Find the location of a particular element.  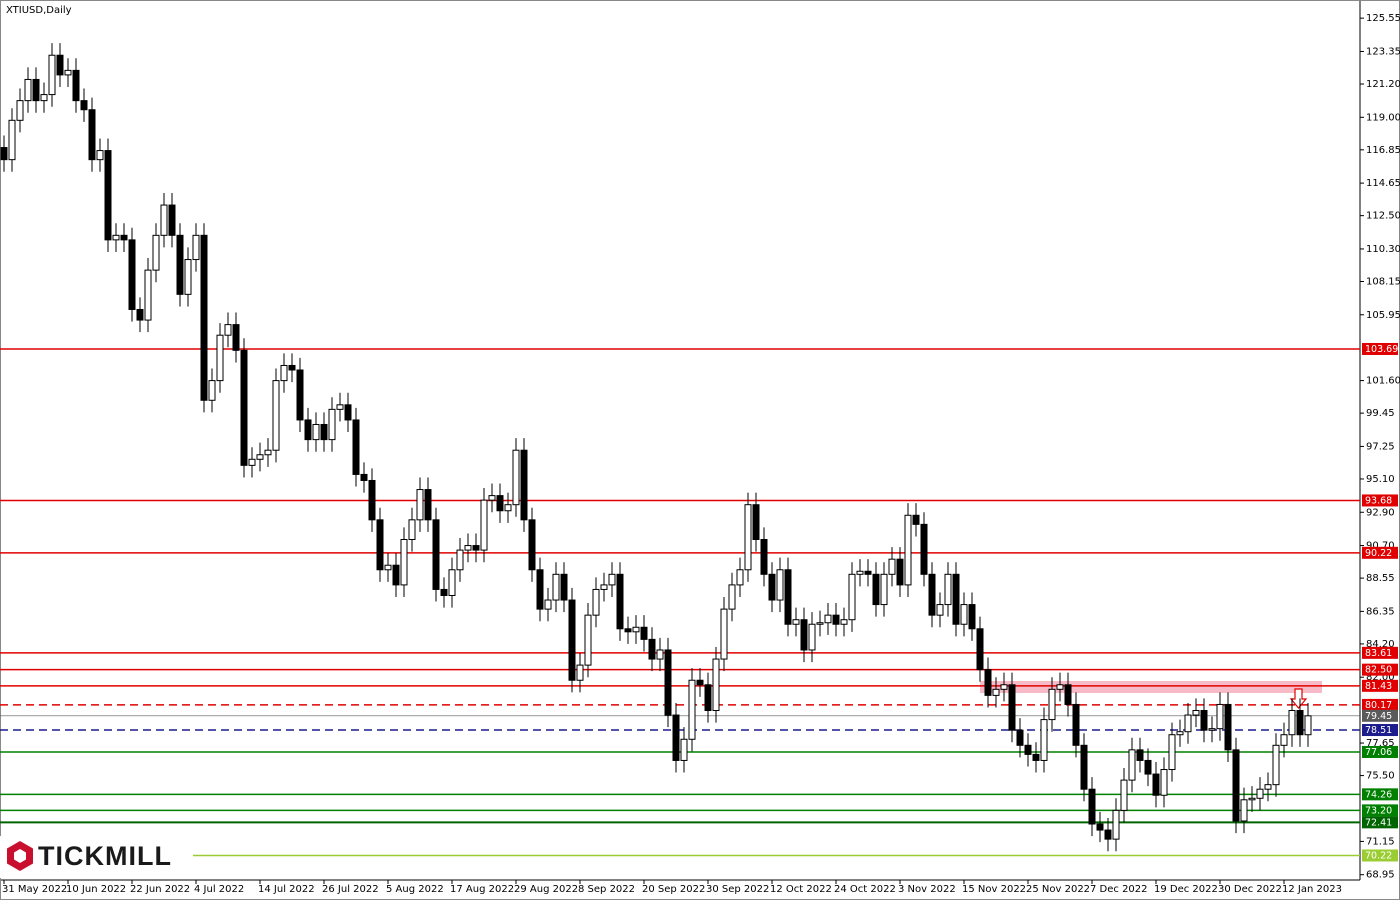

brand-icon-inner is located at coordinates (20, 856).